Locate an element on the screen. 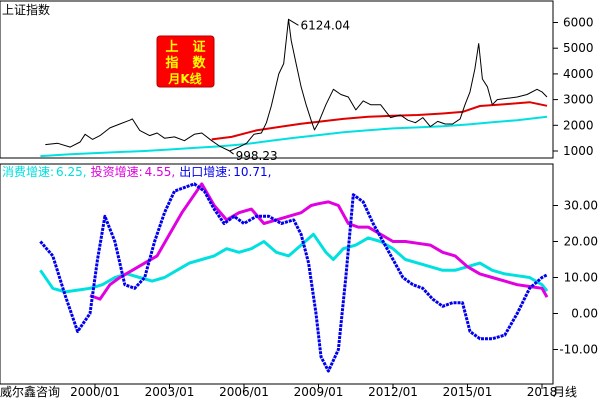  top-chart-title: 上证指数 is located at coordinates (26, 9).